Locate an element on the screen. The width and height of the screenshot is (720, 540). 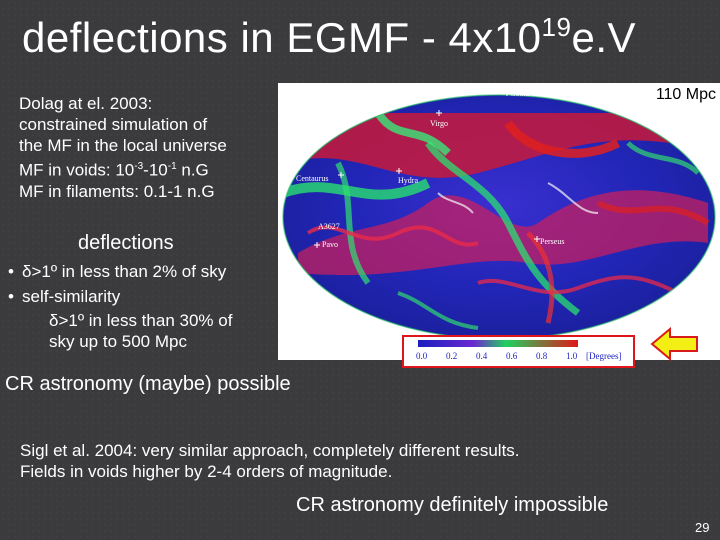
map-label-centaurus: Centaurus is located at coordinates (312, 178).